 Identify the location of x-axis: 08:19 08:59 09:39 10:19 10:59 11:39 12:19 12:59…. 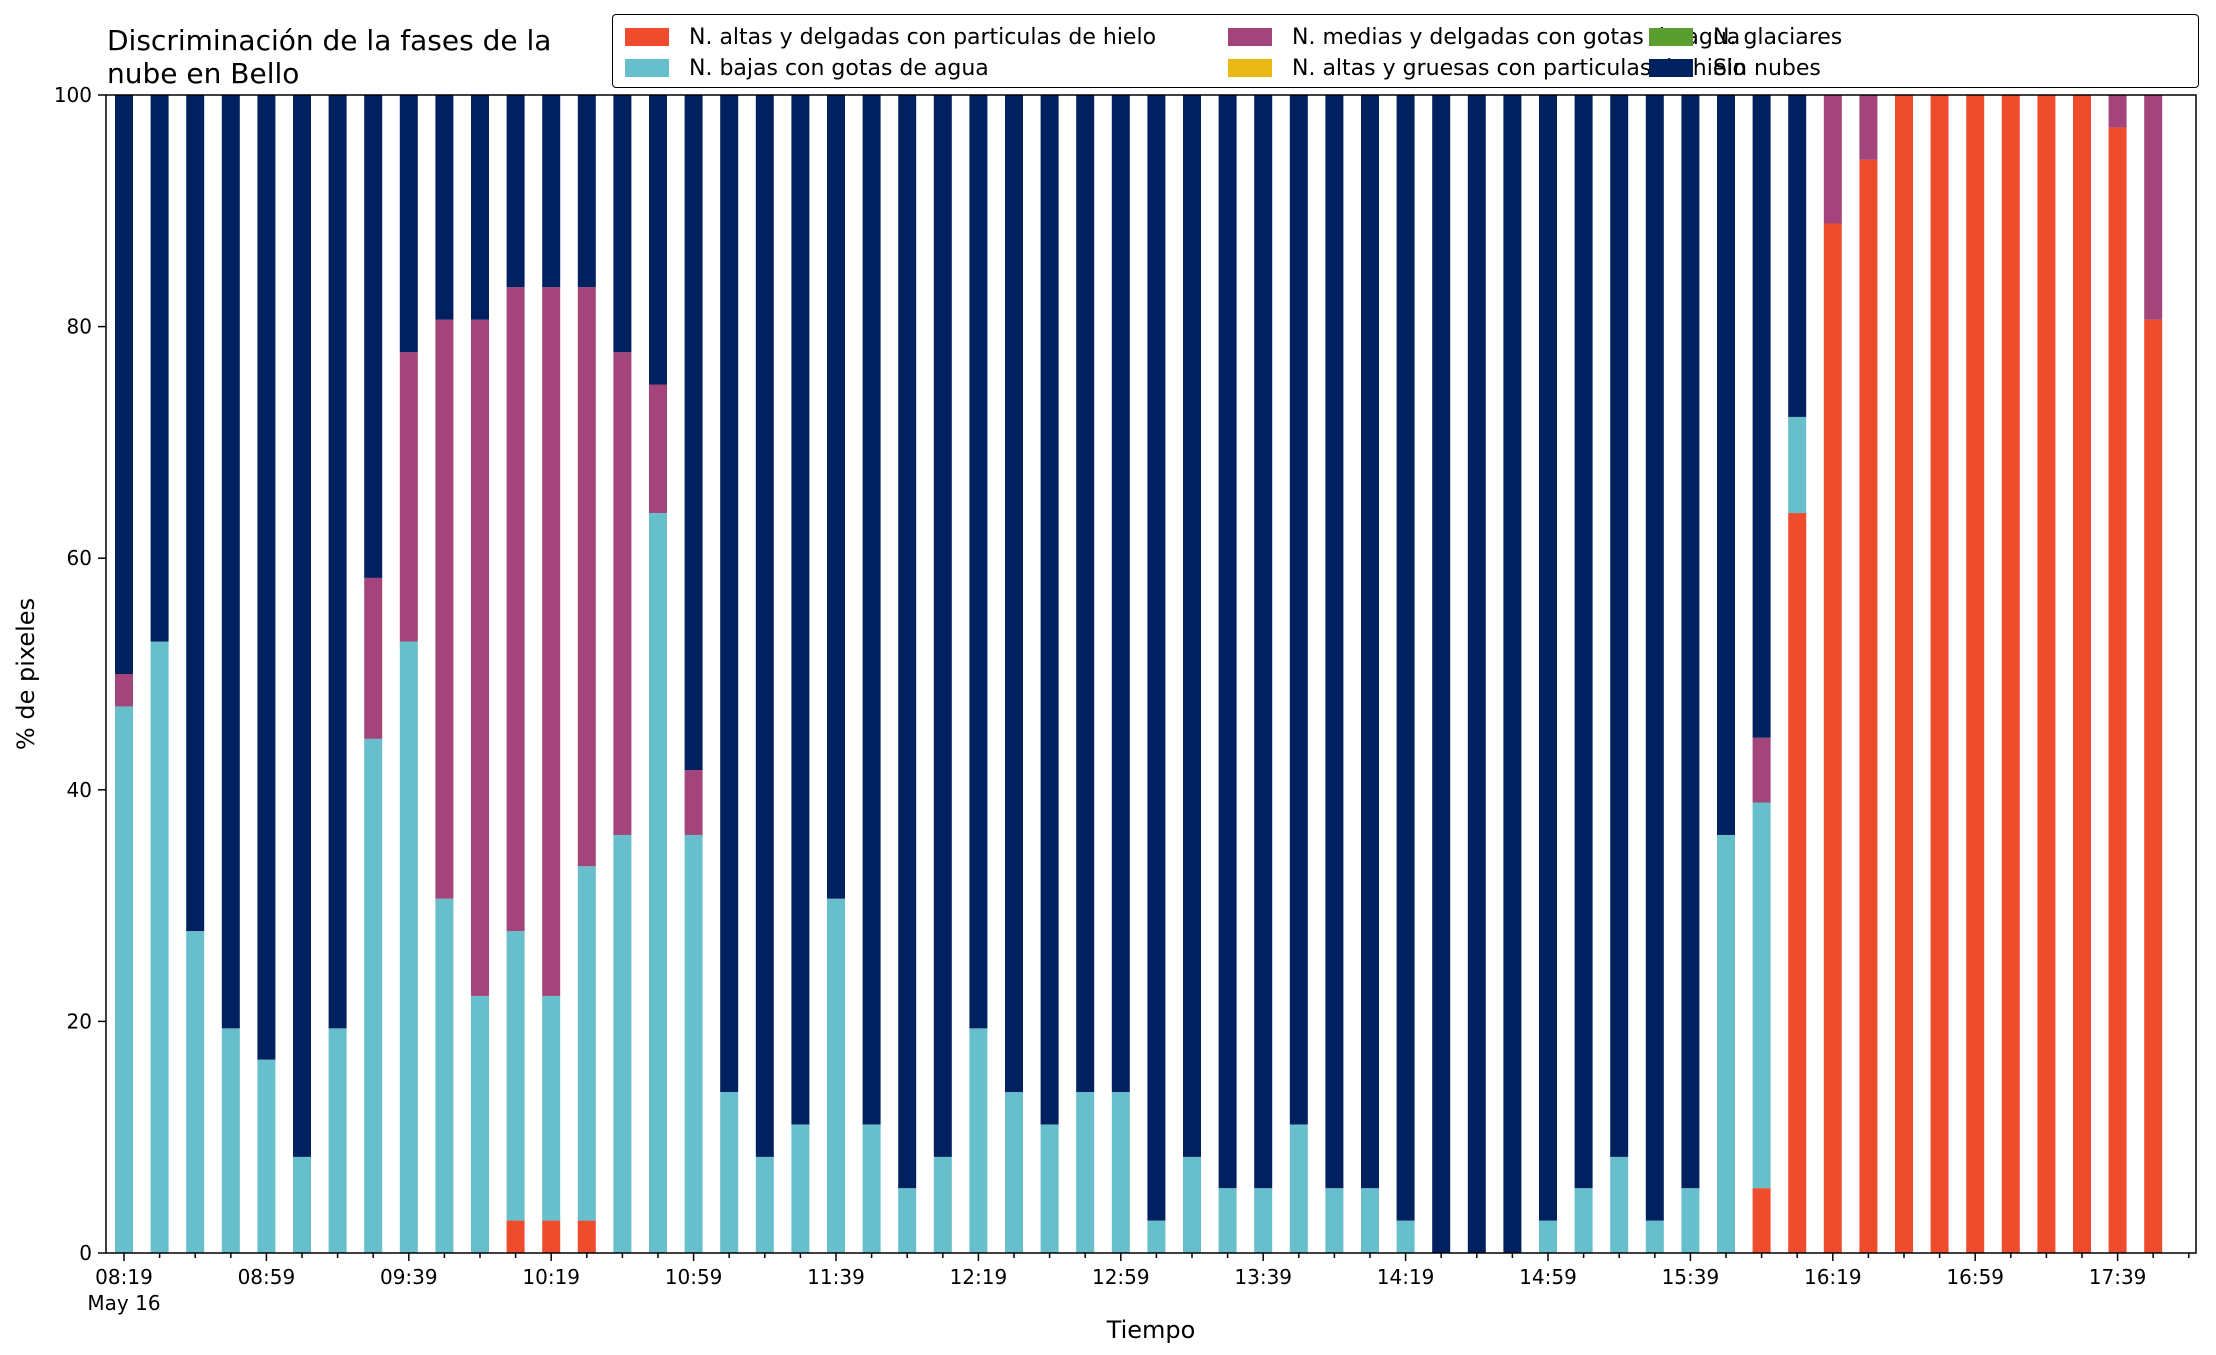
(1138, 1284).